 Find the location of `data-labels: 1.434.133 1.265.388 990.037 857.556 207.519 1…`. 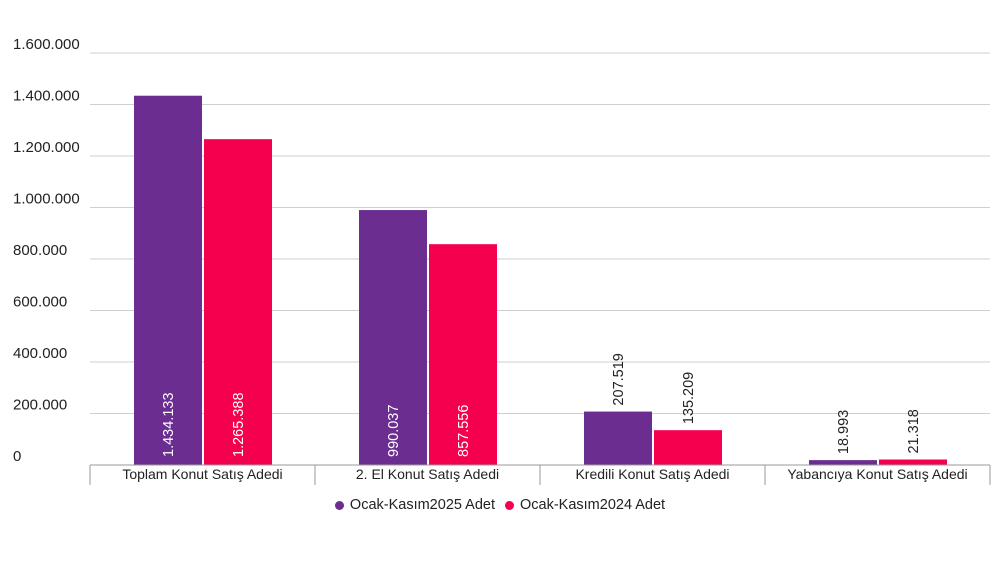

data-labels: 1.434.133 1.265.388 990.037 857.556 207.519 1… is located at coordinates (541, 405).